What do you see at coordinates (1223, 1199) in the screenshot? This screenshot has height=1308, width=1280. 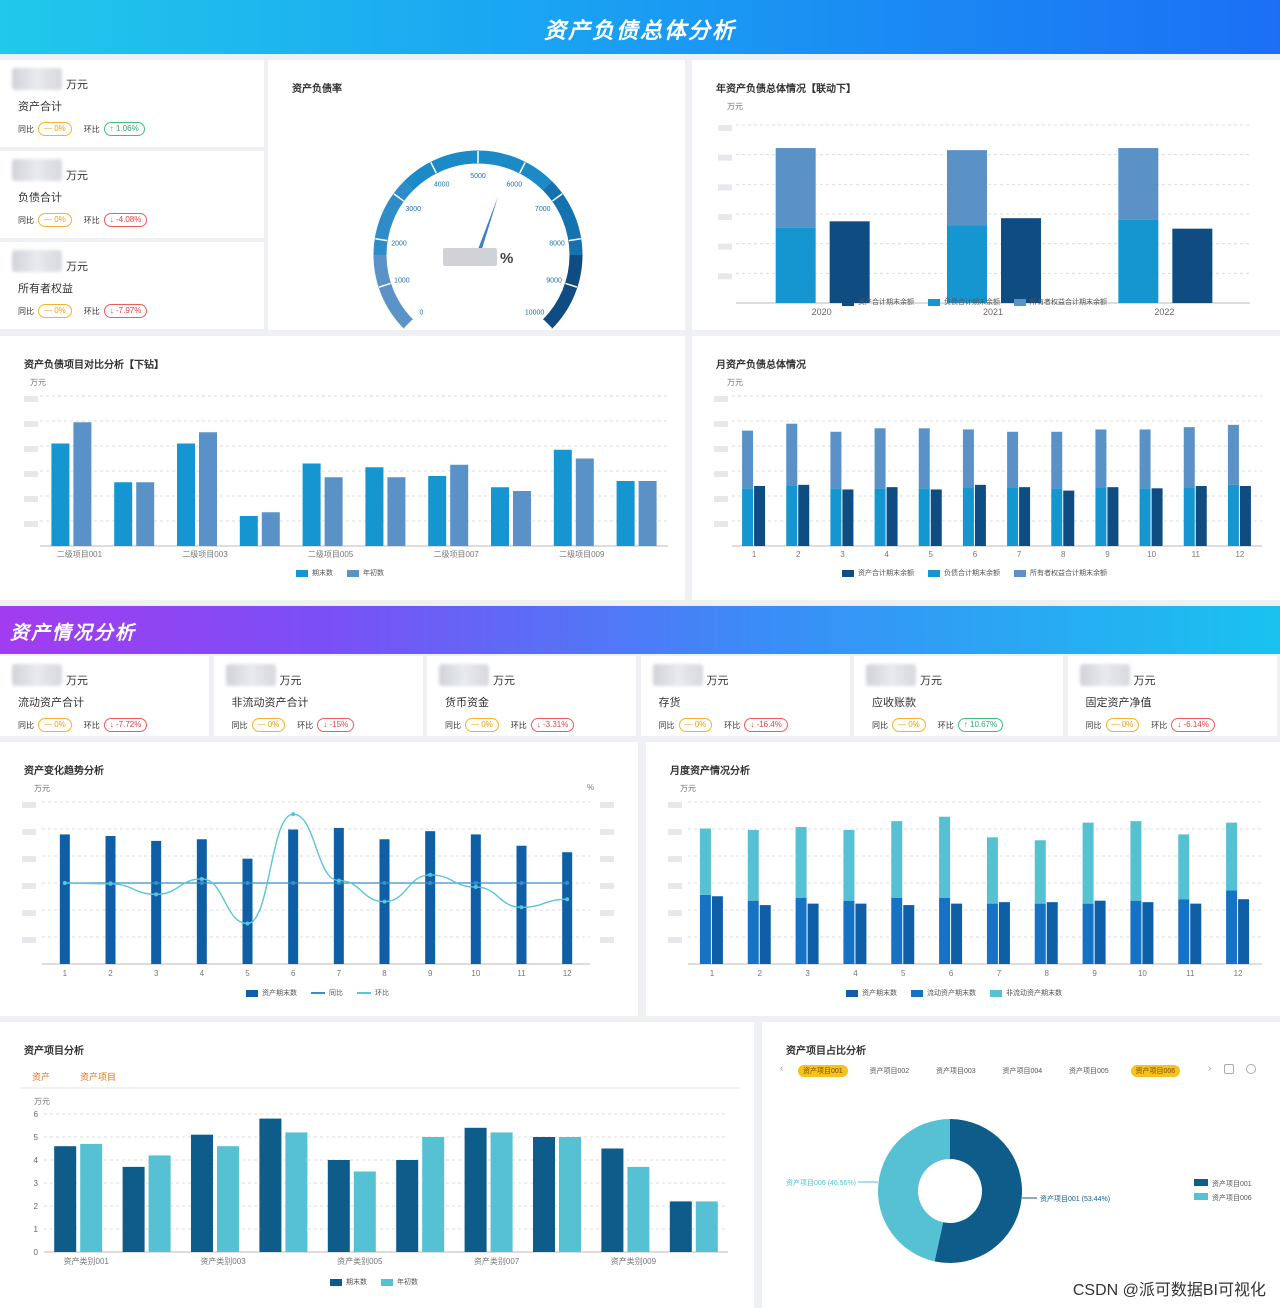 I see `ratio-legend-item-2: 资产项目006` at bounding box center [1223, 1199].